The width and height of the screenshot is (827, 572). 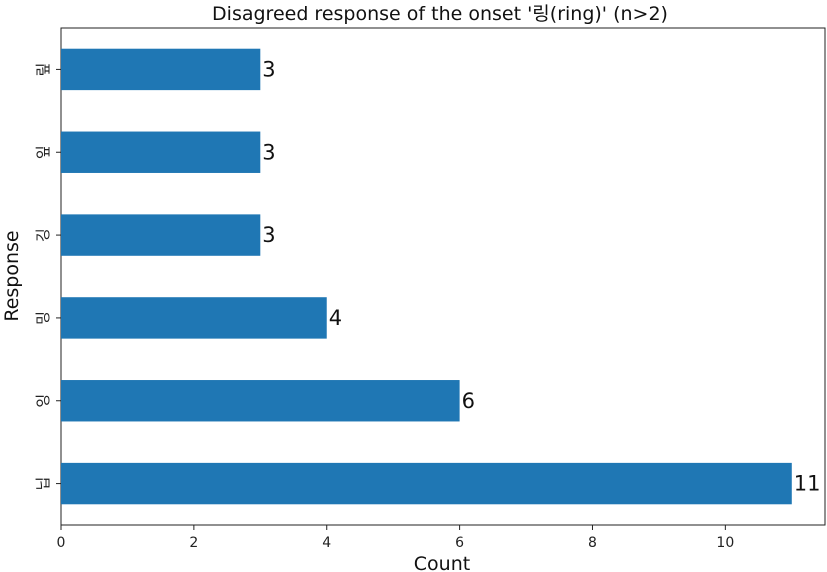 What do you see at coordinates (193, 543) in the screenshot?
I see `x-tick-label: 2` at bounding box center [193, 543].